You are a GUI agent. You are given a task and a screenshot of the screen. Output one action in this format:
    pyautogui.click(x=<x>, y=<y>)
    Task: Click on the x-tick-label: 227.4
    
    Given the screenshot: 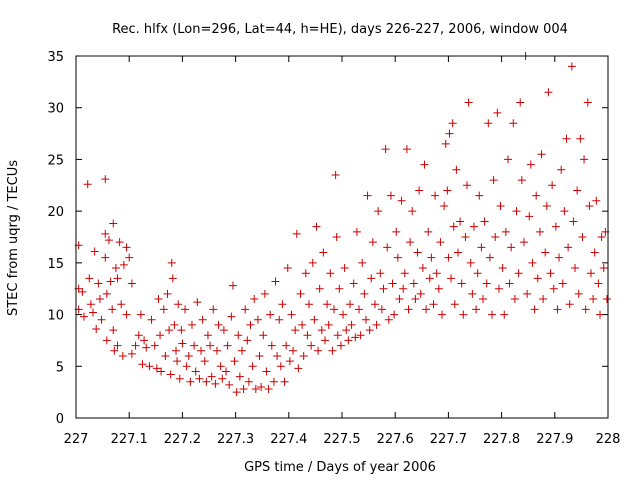 What is the action you would take?
    pyautogui.click(x=288, y=439)
    